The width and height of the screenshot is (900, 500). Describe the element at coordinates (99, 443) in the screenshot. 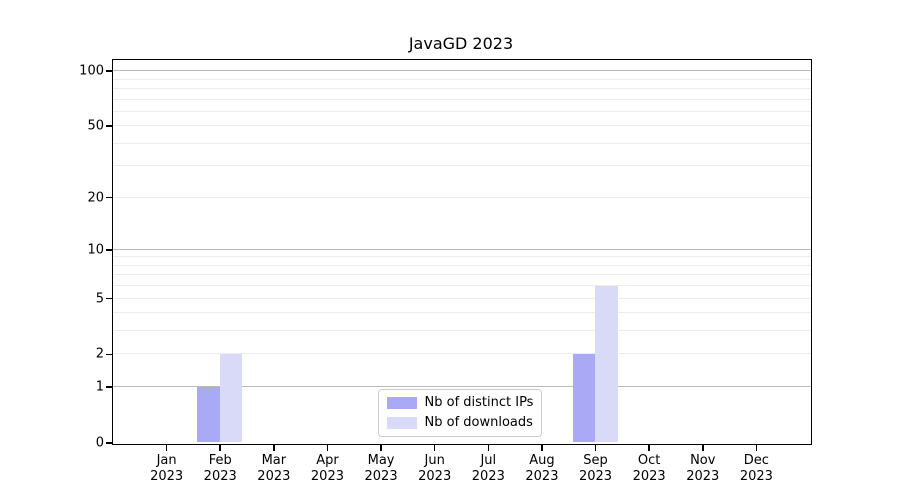

I see `y-tick-label: 0` at that location.